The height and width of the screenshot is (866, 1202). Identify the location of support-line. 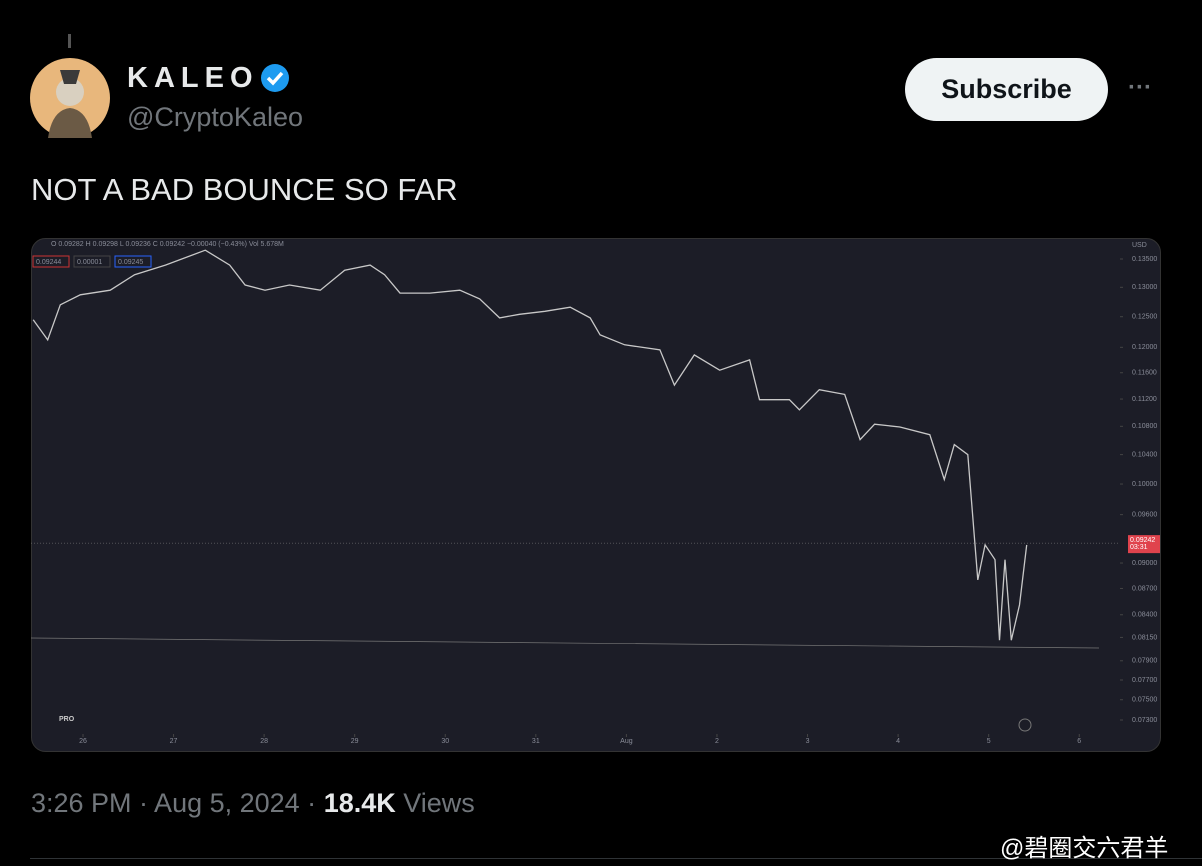
(565, 643).